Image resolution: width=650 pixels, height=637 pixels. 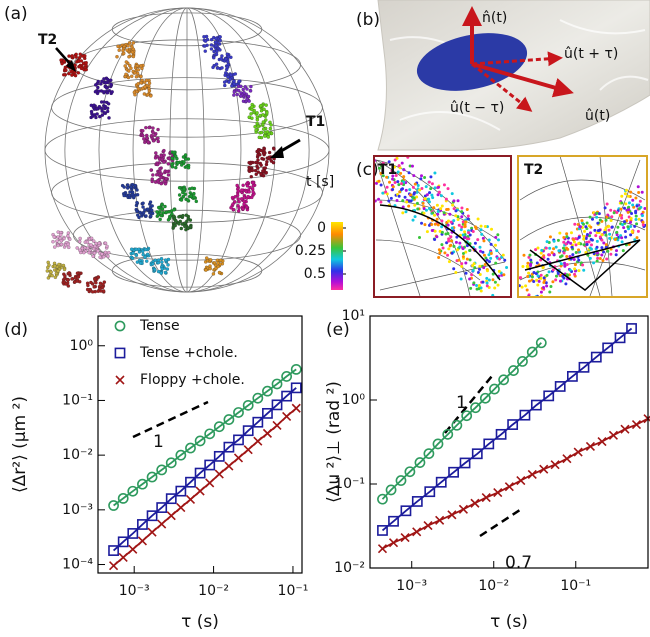 I want to click on colorbar-tick-label: 0, so click(x=321, y=228).